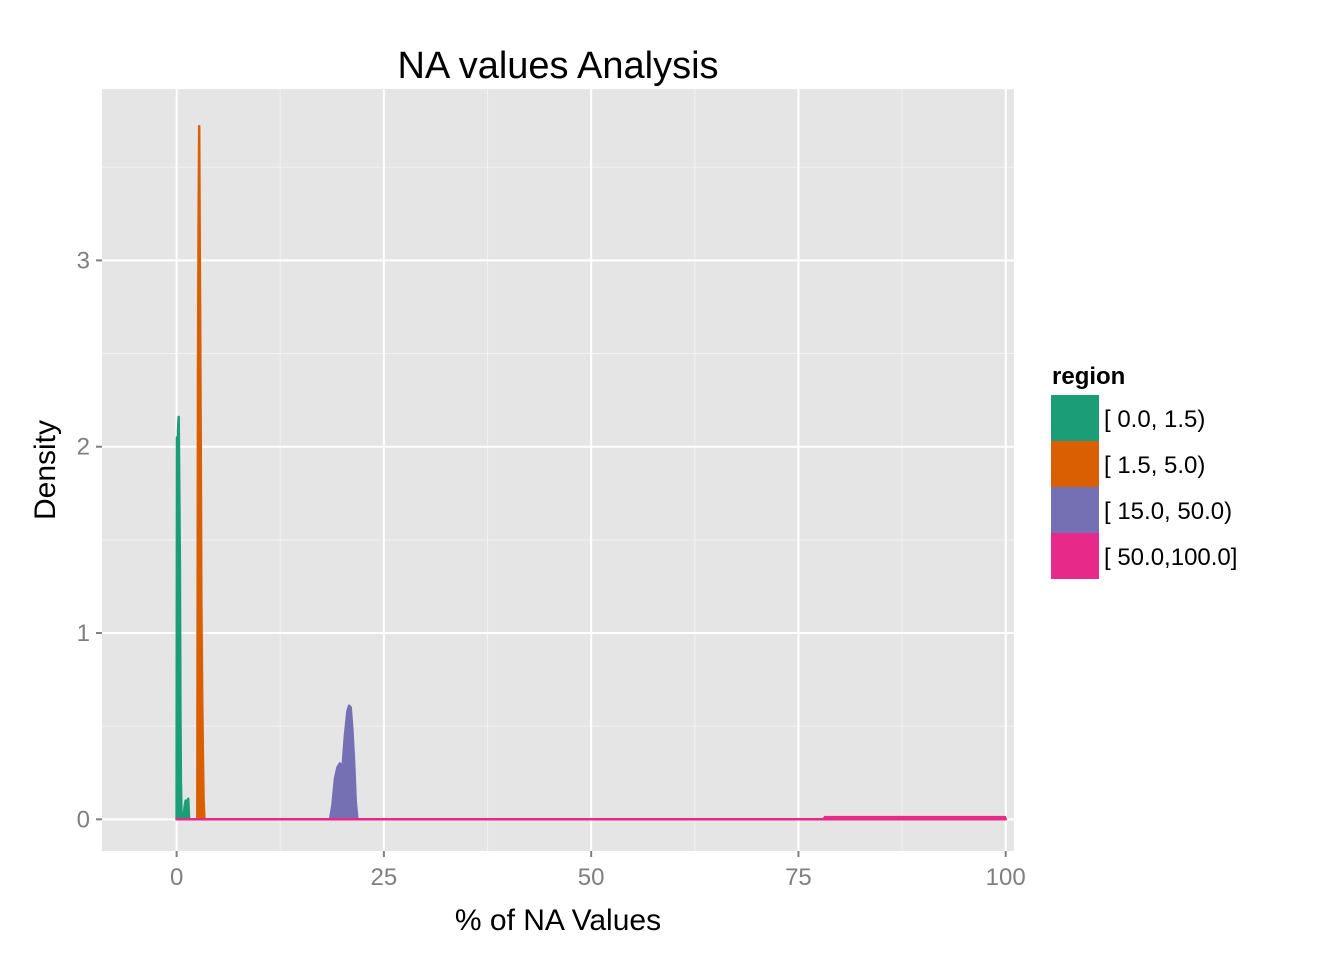 This screenshot has width=1344, height=965. What do you see at coordinates (83, 260) in the screenshot?
I see `y-tick-label: 3` at bounding box center [83, 260].